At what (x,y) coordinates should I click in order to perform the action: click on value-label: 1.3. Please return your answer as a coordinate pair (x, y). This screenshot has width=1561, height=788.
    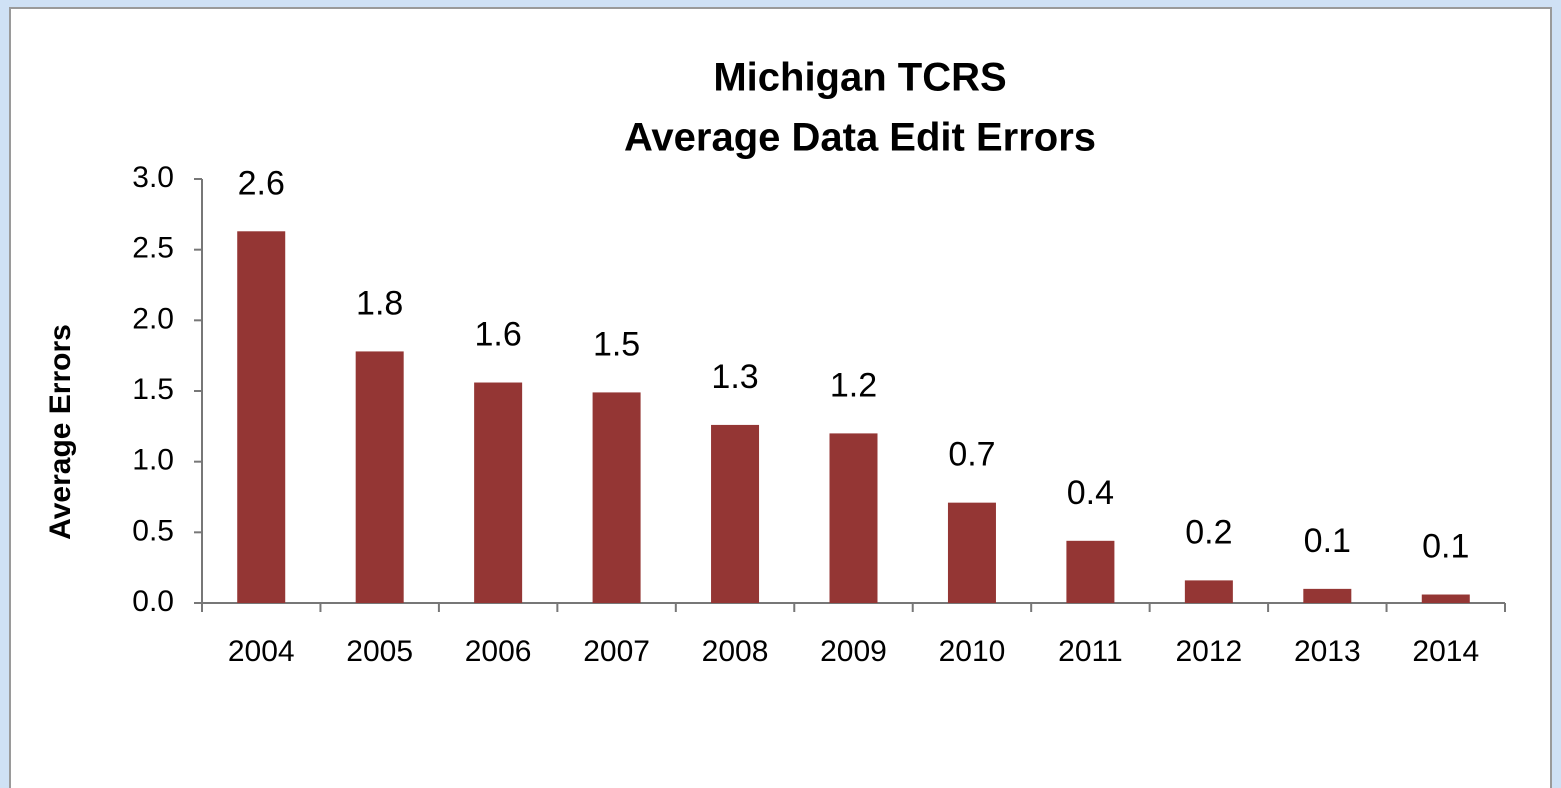
    Looking at the image, I should click on (734, 377).